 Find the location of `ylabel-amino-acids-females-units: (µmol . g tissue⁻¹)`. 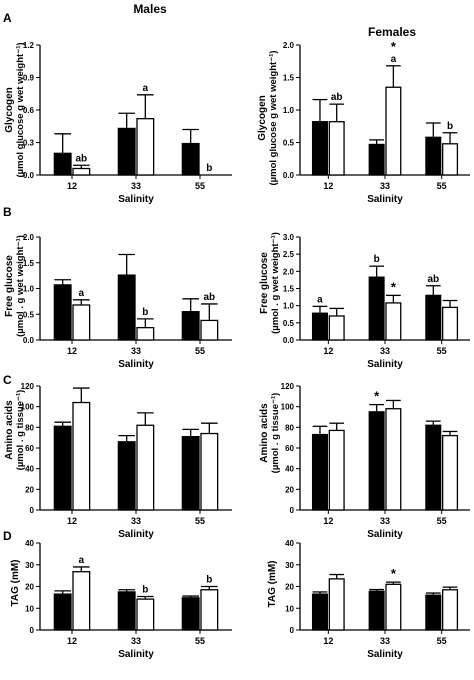

ylabel-amino-acids-females-units: (µmol . g tissue⁻¹) is located at coordinates (275, 433).